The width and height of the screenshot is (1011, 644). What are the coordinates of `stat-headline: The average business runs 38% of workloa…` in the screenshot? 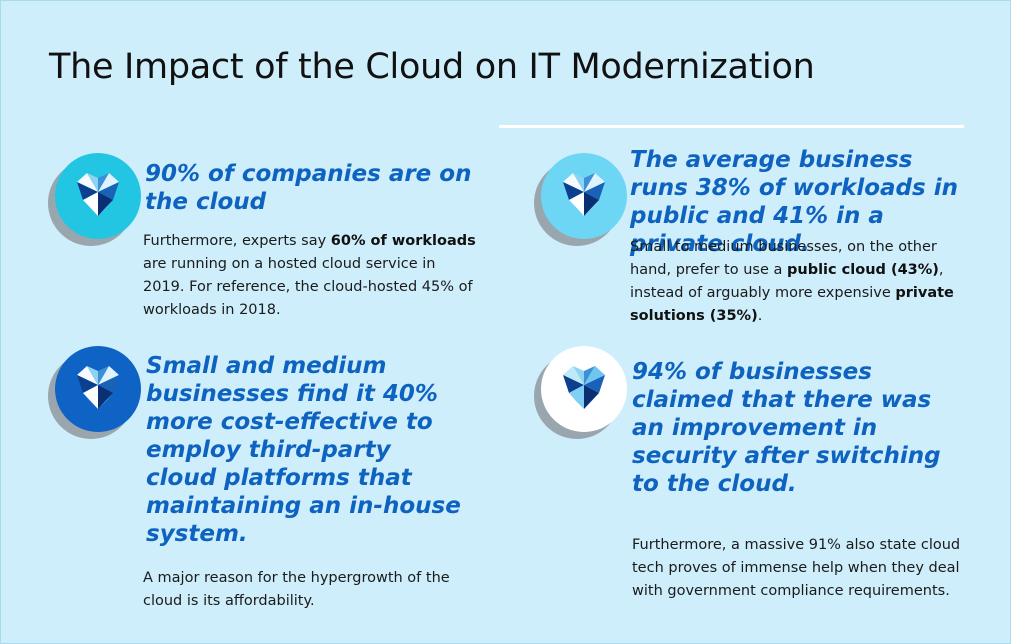 It's located at (794, 202).